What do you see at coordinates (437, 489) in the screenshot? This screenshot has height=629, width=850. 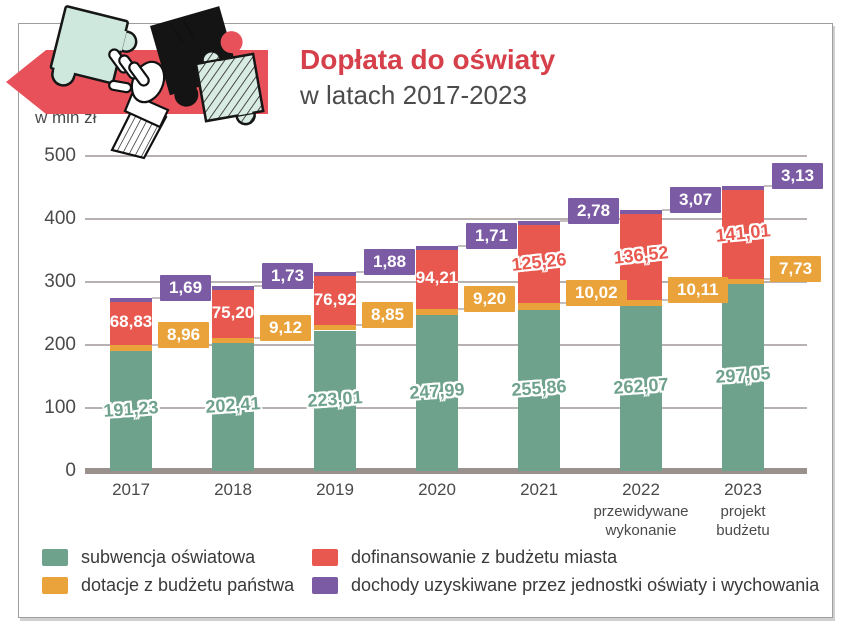 I see `x-tick-2020: 2020` at bounding box center [437, 489].